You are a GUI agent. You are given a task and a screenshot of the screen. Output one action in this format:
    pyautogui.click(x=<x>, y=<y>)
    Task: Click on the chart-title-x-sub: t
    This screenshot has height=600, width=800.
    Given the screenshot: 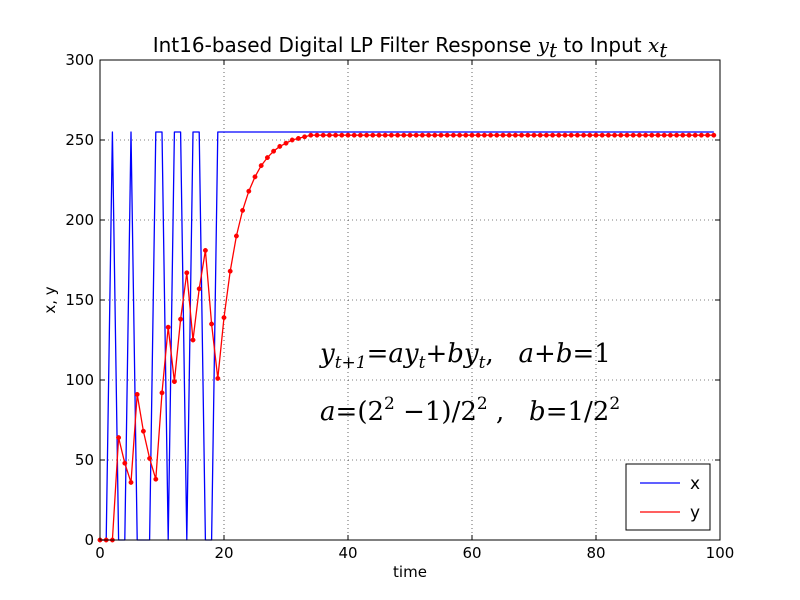 What is the action you would take?
    pyautogui.click(x=663, y=50)
    